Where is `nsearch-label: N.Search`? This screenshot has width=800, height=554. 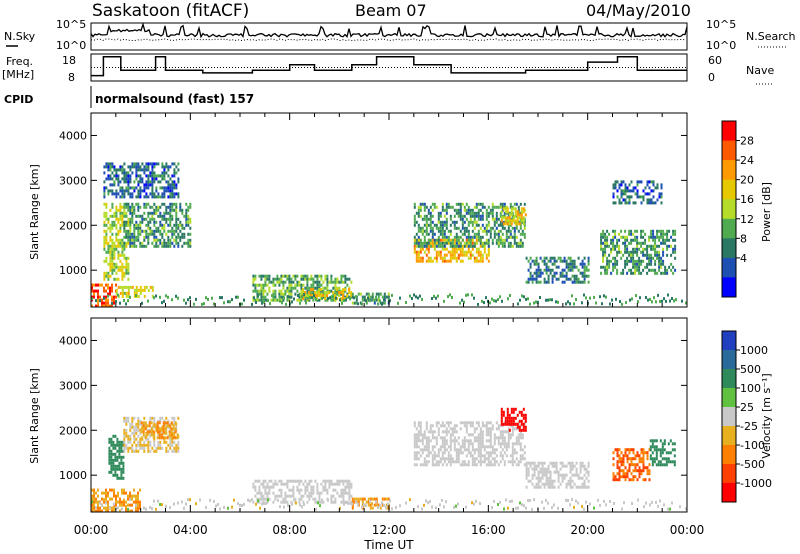
nsearch-label: N.Search is located at coordinates (771, 36).